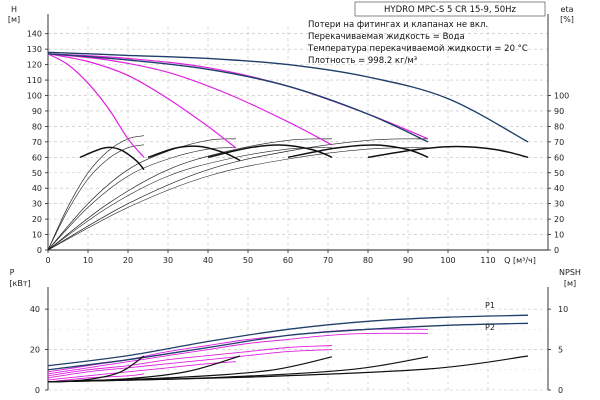  What do you see at coordinates (328, 260) in the screenshot?
I see `x-tick-label: 70` at bounding box center [328, 260].